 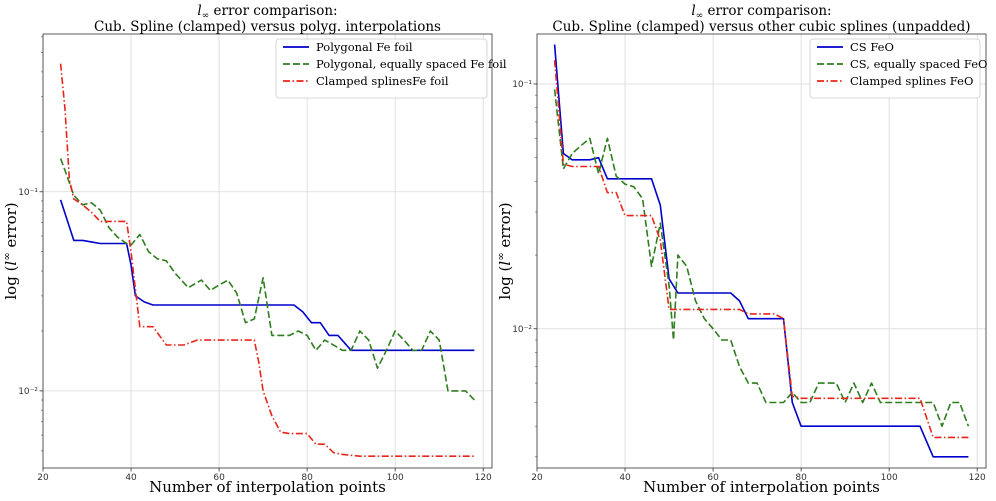 I want to click on legend-label-2: Polygonal, equally spaced Fe foil, so click(x=411, y=64).